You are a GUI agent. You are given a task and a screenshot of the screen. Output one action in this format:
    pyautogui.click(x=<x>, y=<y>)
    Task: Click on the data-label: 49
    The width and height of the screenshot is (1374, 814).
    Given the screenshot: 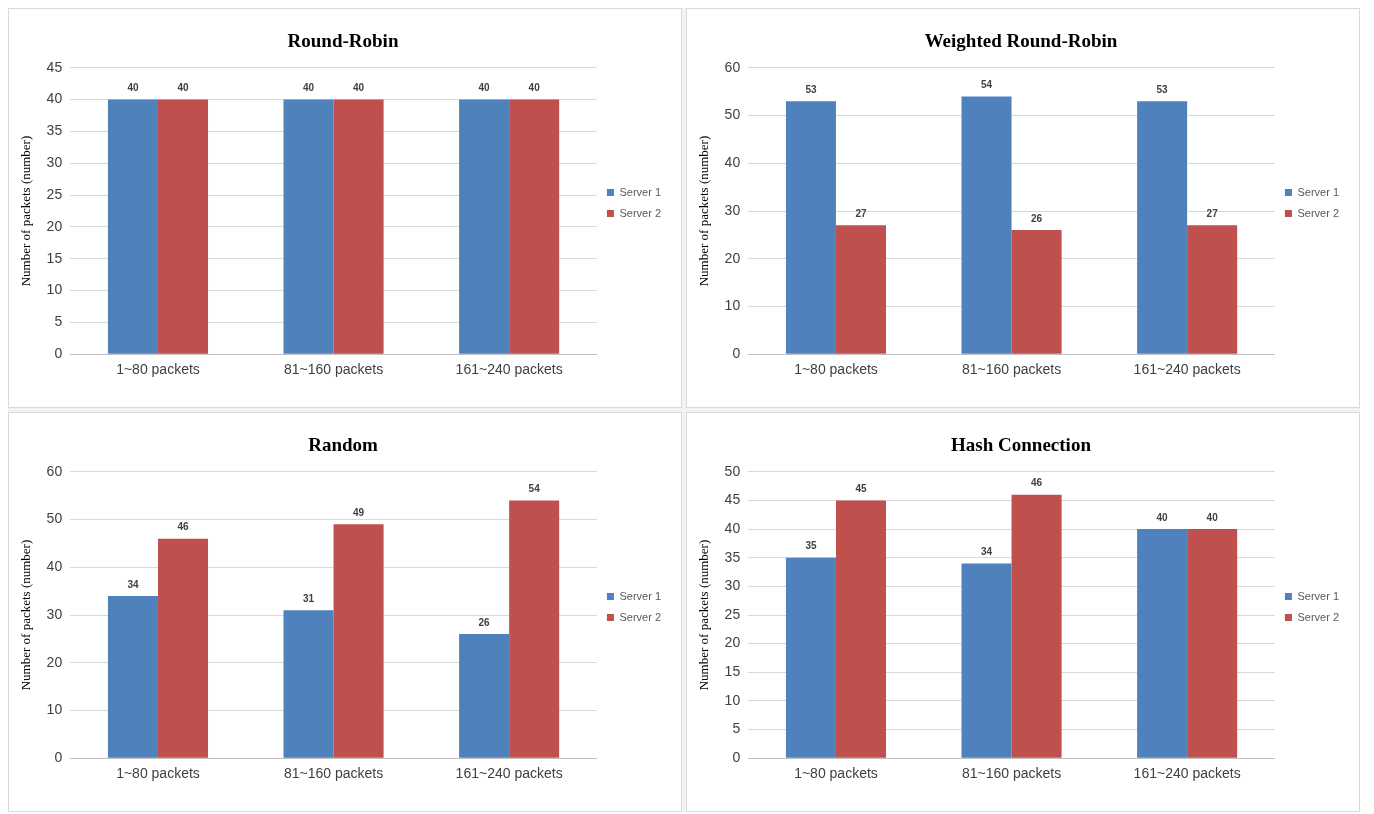 What is the action you would take?
    pyautogui.click(x=359, y=513)
    